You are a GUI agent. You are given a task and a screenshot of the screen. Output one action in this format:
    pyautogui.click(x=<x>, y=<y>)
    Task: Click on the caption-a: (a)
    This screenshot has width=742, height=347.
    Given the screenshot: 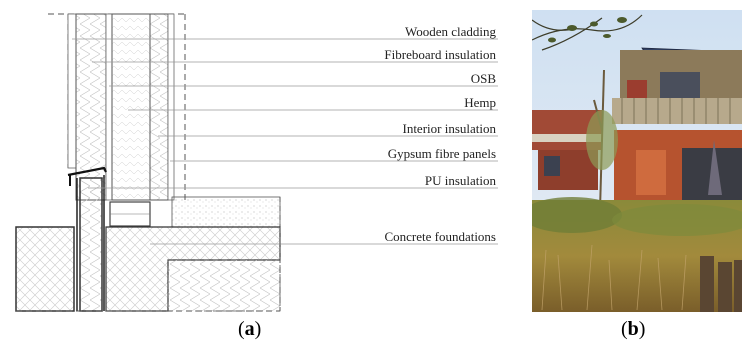 What is the action you would take?
    pyautogui.click(x=249, y=329)
    